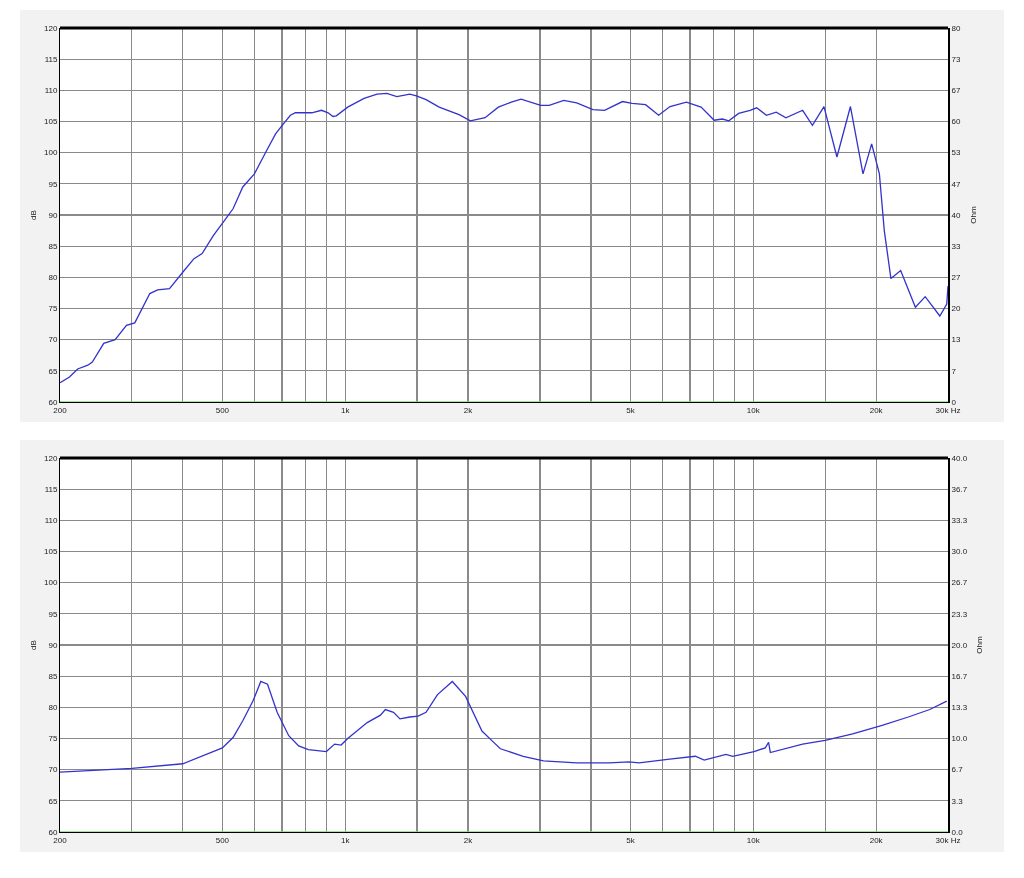 The height and width of the screenshot is (878, 1024). I want to click on y2-tick-label: 6.7, so click(957, 770).